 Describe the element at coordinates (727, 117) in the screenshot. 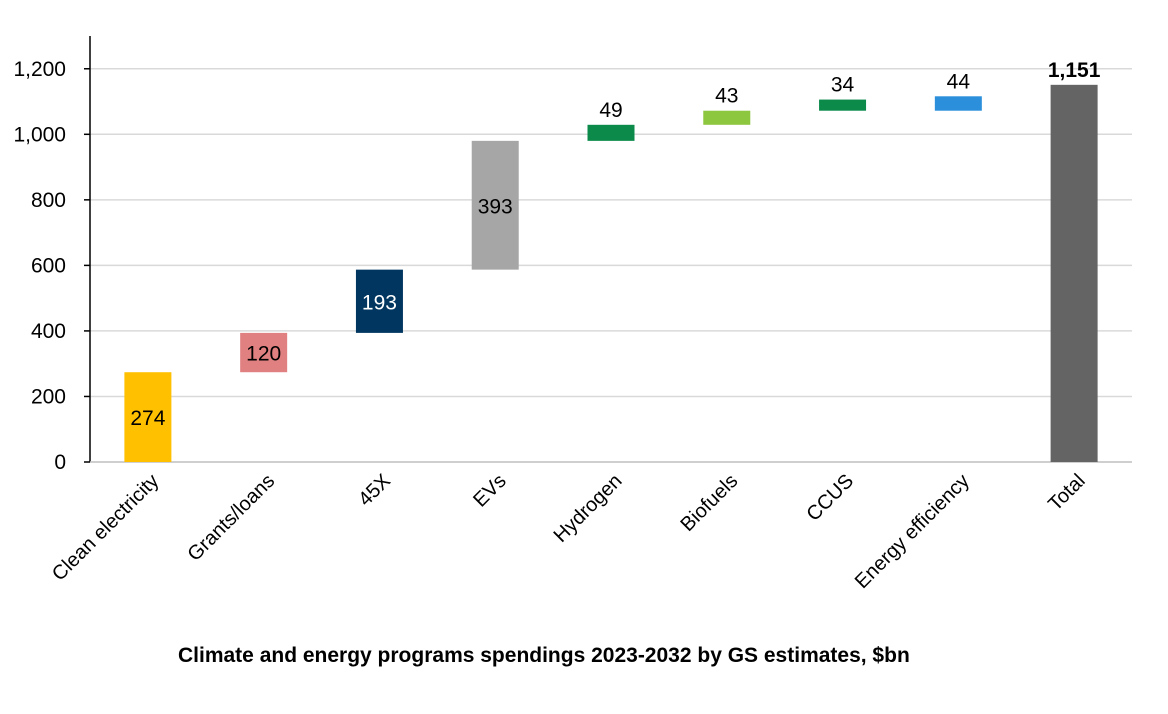

I see `bar-biofuels` at that location.